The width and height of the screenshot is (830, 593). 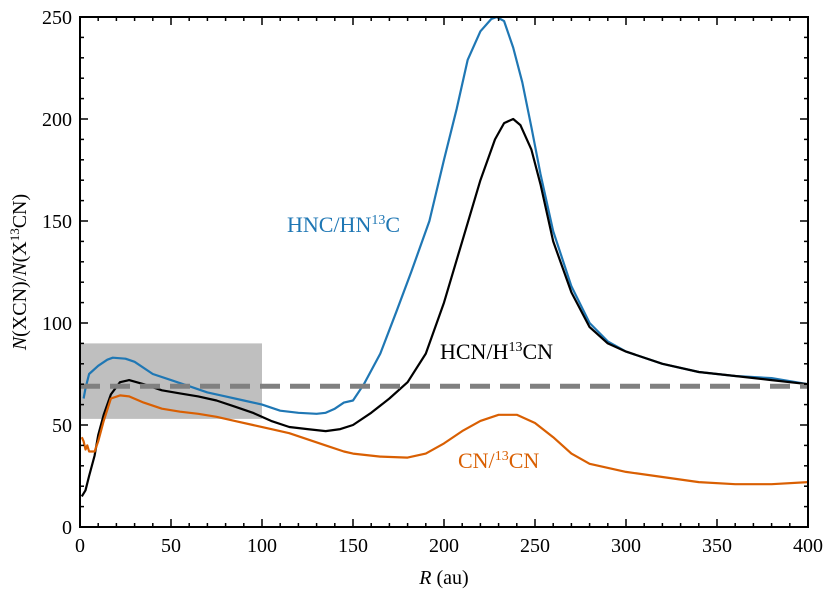 What do you see at coordinates (496, 351) in the screenshot?
I see `label-hcn: HCN/H13CN` at bounding box center [496, 351].